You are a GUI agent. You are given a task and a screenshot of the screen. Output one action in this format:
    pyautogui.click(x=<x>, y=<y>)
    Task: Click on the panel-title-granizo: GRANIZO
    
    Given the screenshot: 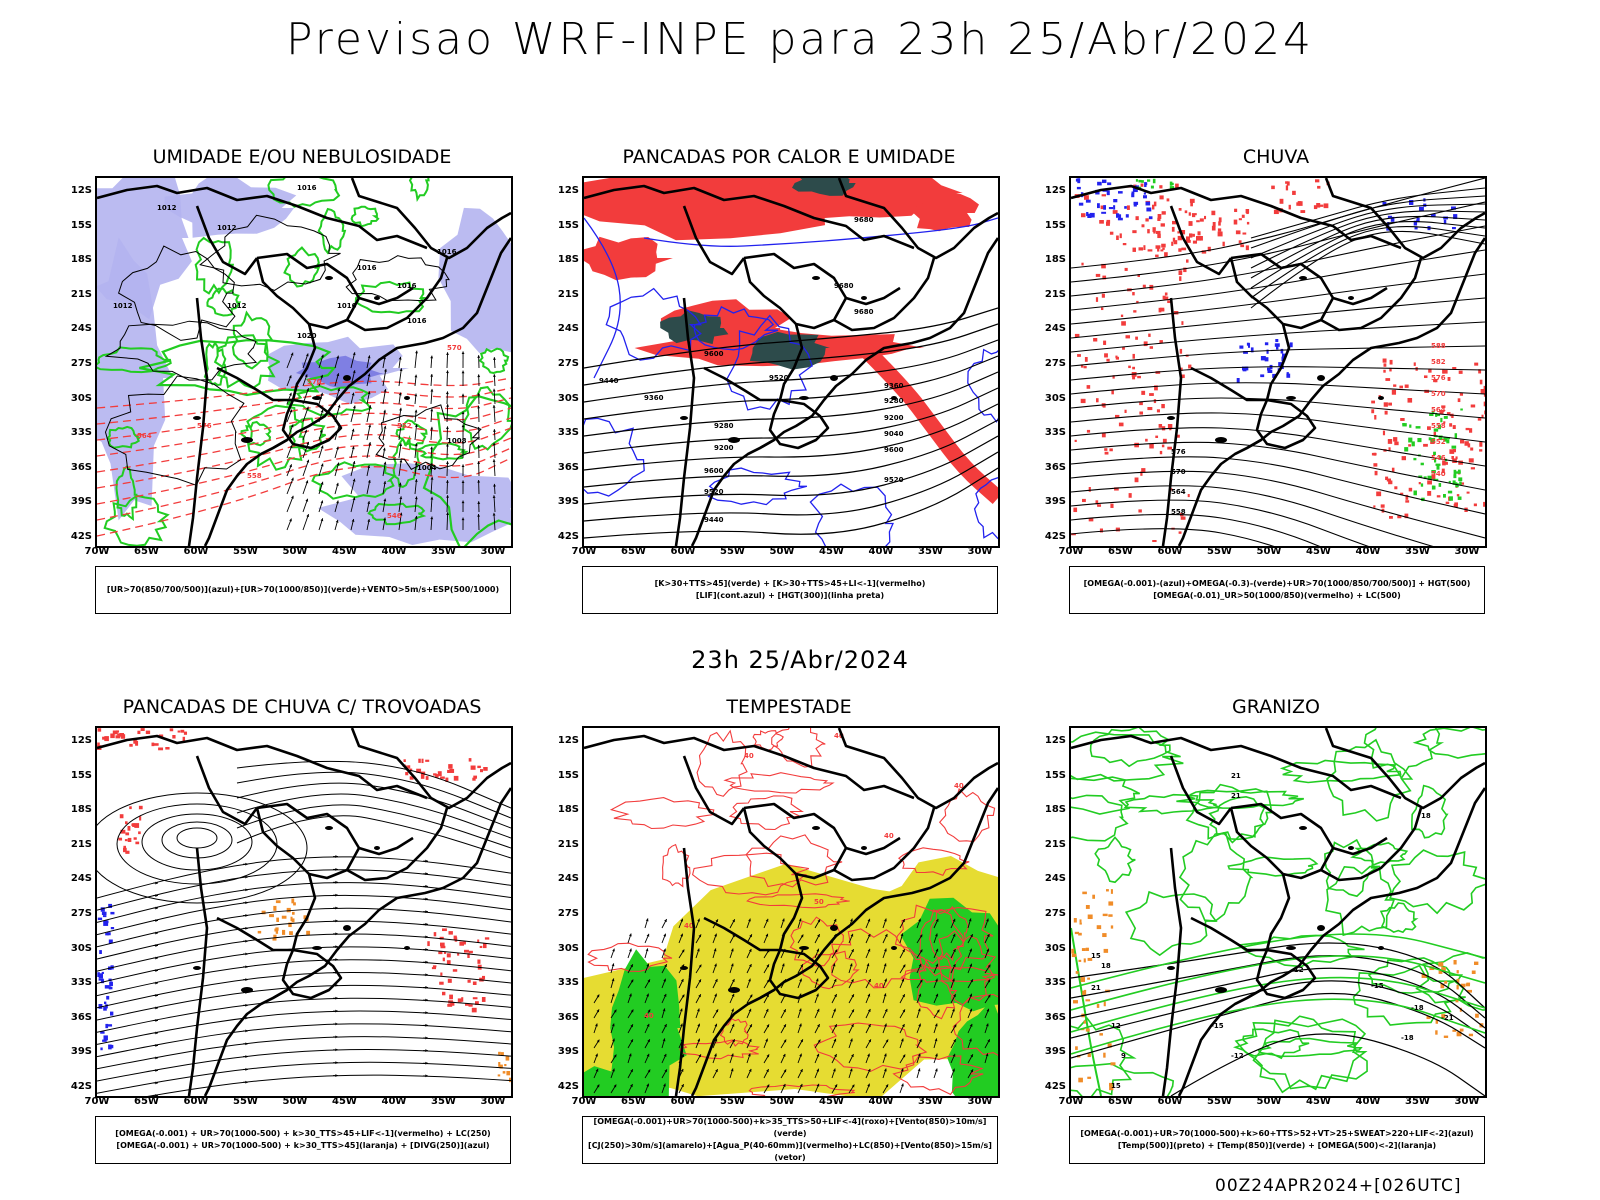 What is the action you would take?
    pyautogui.click(x=1276, y=707)
    